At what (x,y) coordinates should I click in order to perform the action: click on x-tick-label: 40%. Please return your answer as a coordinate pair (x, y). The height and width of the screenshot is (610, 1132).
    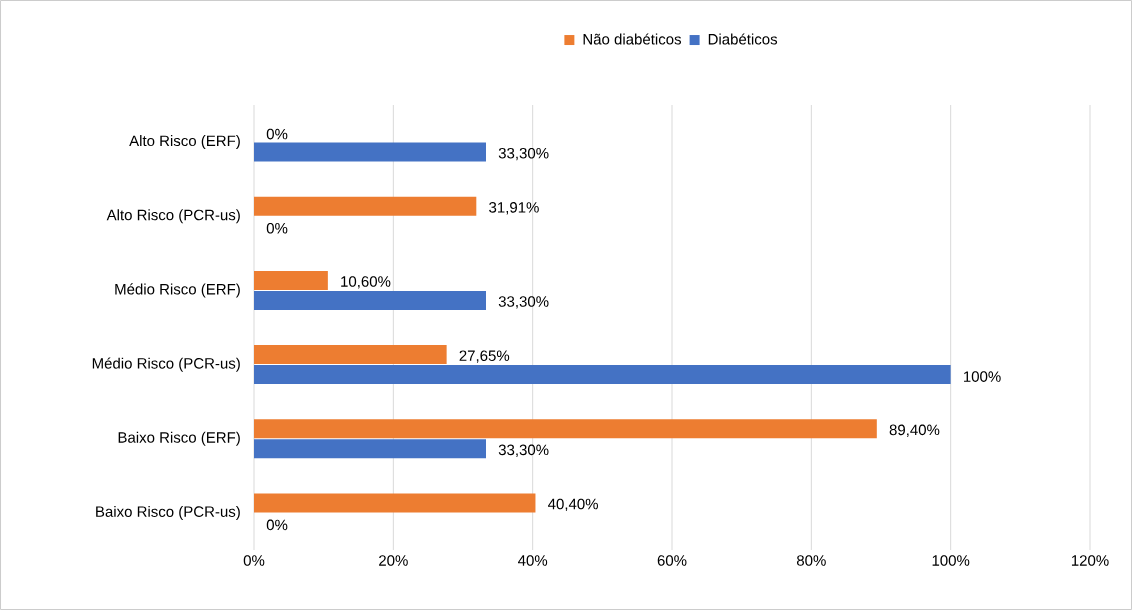
    Looking at the image, I should click on (533, 560).